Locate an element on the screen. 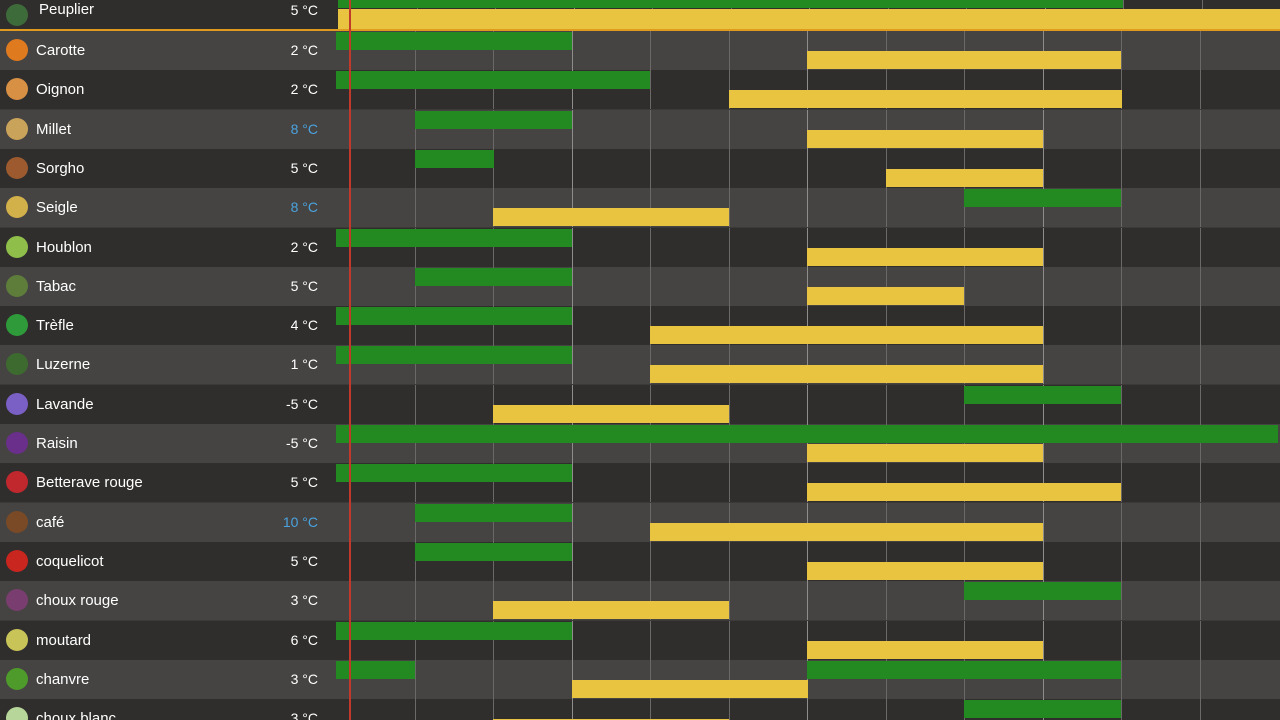 Image resolution: width=1280 pixels, height=720 pixels. crop-name: Tabac is located at coordinates (56, 286).